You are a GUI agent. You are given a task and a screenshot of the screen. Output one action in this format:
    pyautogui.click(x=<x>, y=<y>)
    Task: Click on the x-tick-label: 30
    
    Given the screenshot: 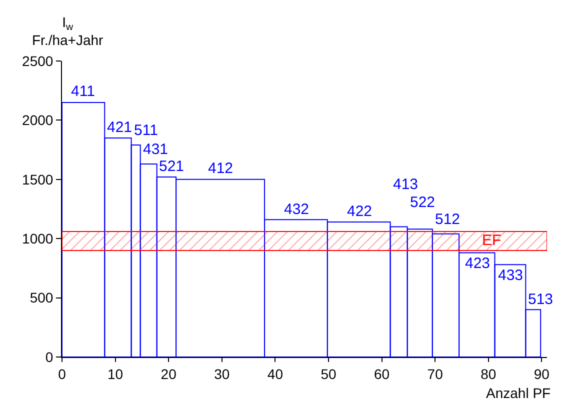 What is the action you would take?
    pyautogui.click(x=222, y=374)
    